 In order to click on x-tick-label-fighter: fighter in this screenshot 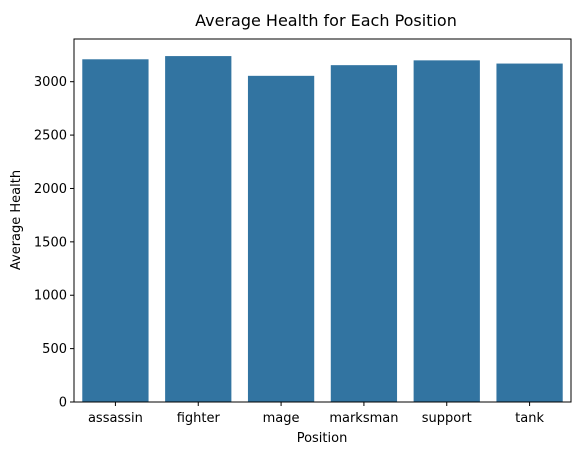, I will do `click(199, 418)`.